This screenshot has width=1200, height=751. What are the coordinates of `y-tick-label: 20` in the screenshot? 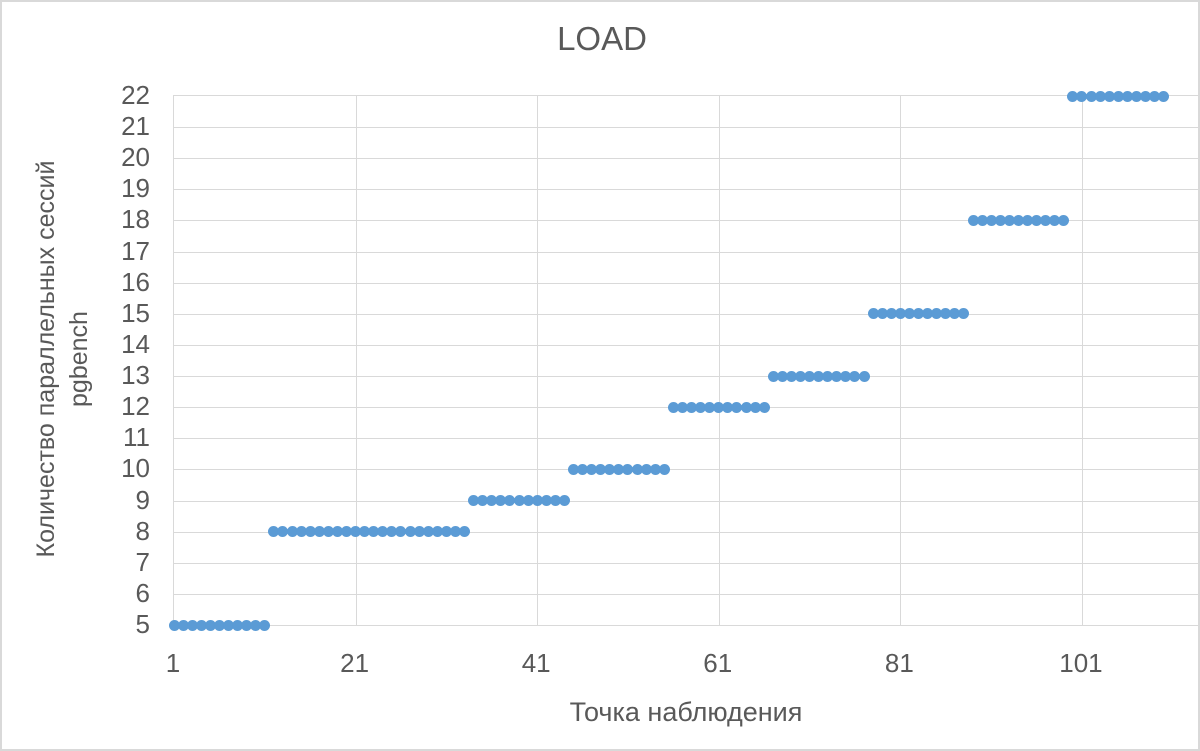 It's located at (135, 157).